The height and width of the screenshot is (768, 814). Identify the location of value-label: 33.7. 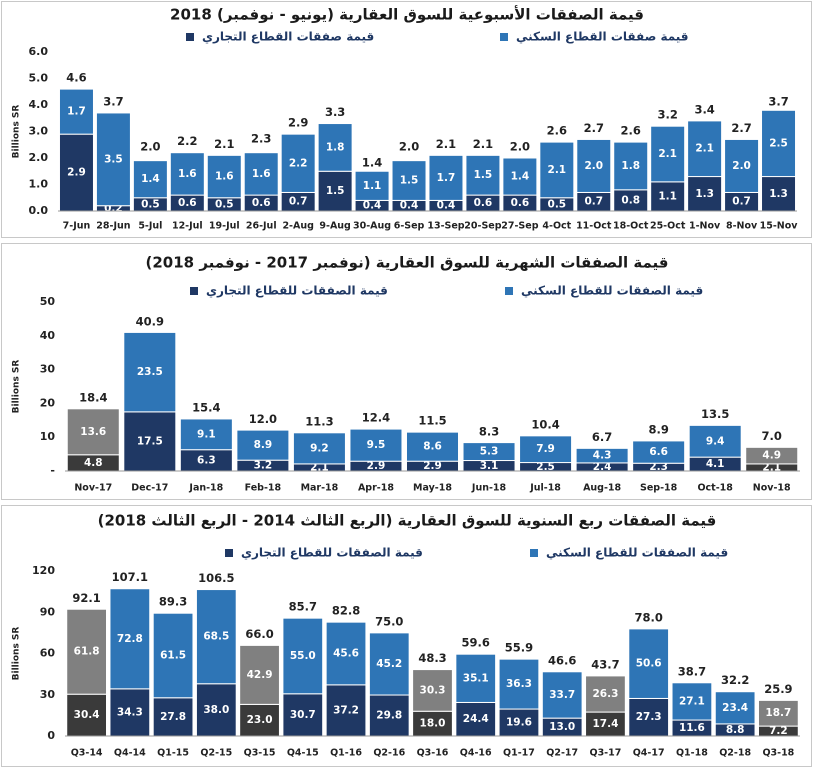
(562, 695).